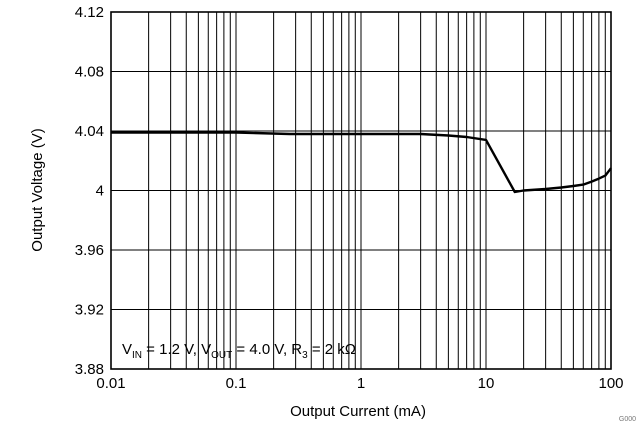 The width and height of the screenshot is (640, 431). Describe the element at coordinates (486, 383) in the screenshot. I see `x-tick-label: 10` at that location.